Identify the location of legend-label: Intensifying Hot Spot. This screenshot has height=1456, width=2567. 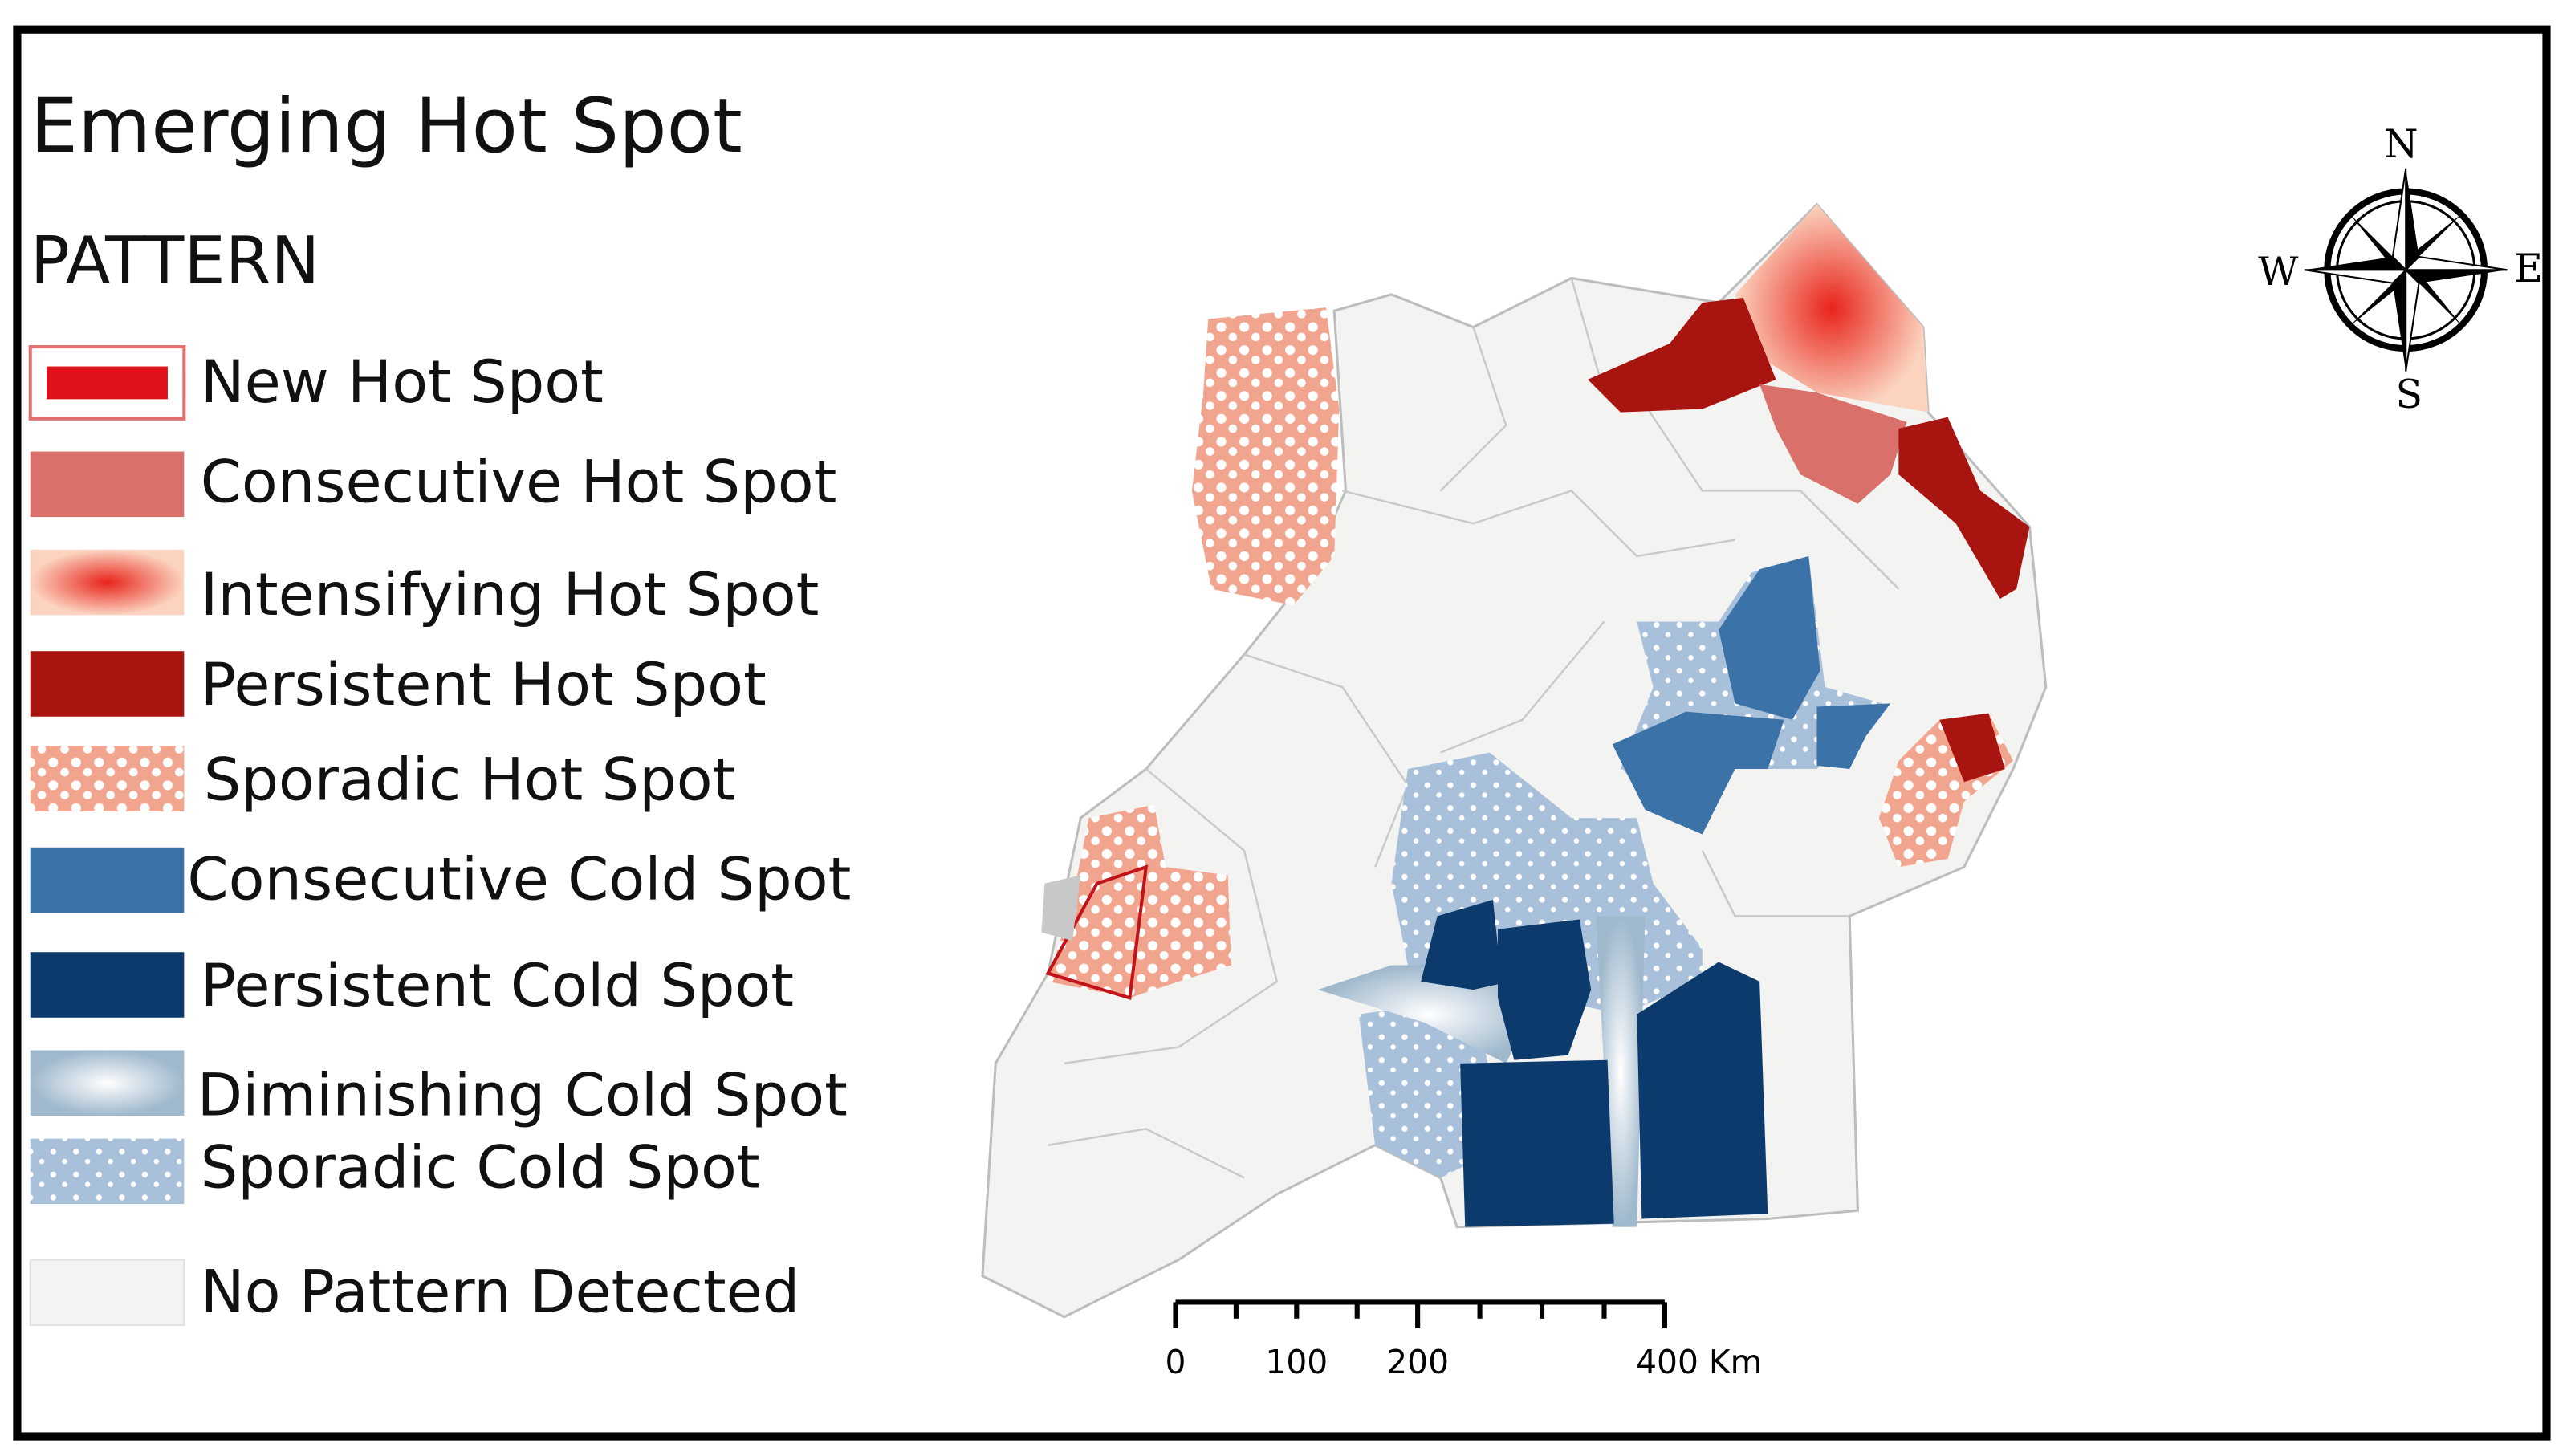
(510, 595).